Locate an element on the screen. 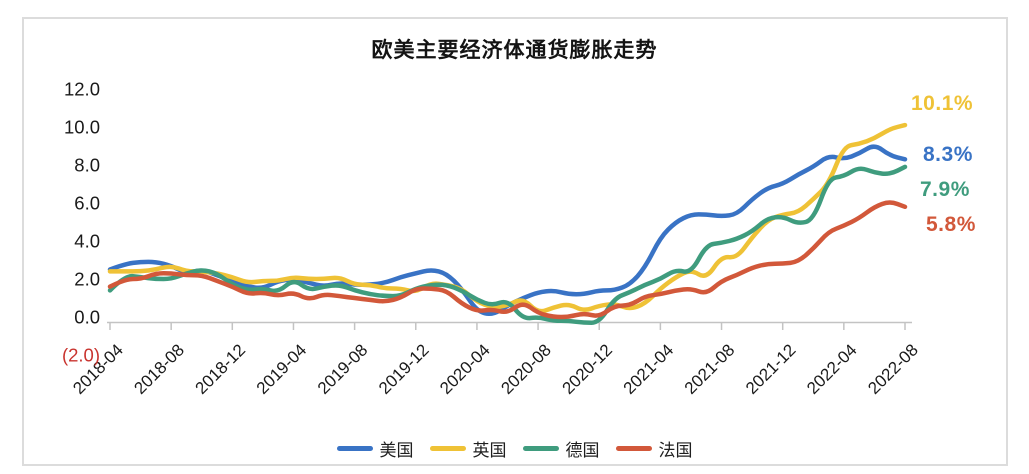 The height and width of the screenshot is (474, 1029). y-tick-label: 10.0 is located at coordinates (82, 127).